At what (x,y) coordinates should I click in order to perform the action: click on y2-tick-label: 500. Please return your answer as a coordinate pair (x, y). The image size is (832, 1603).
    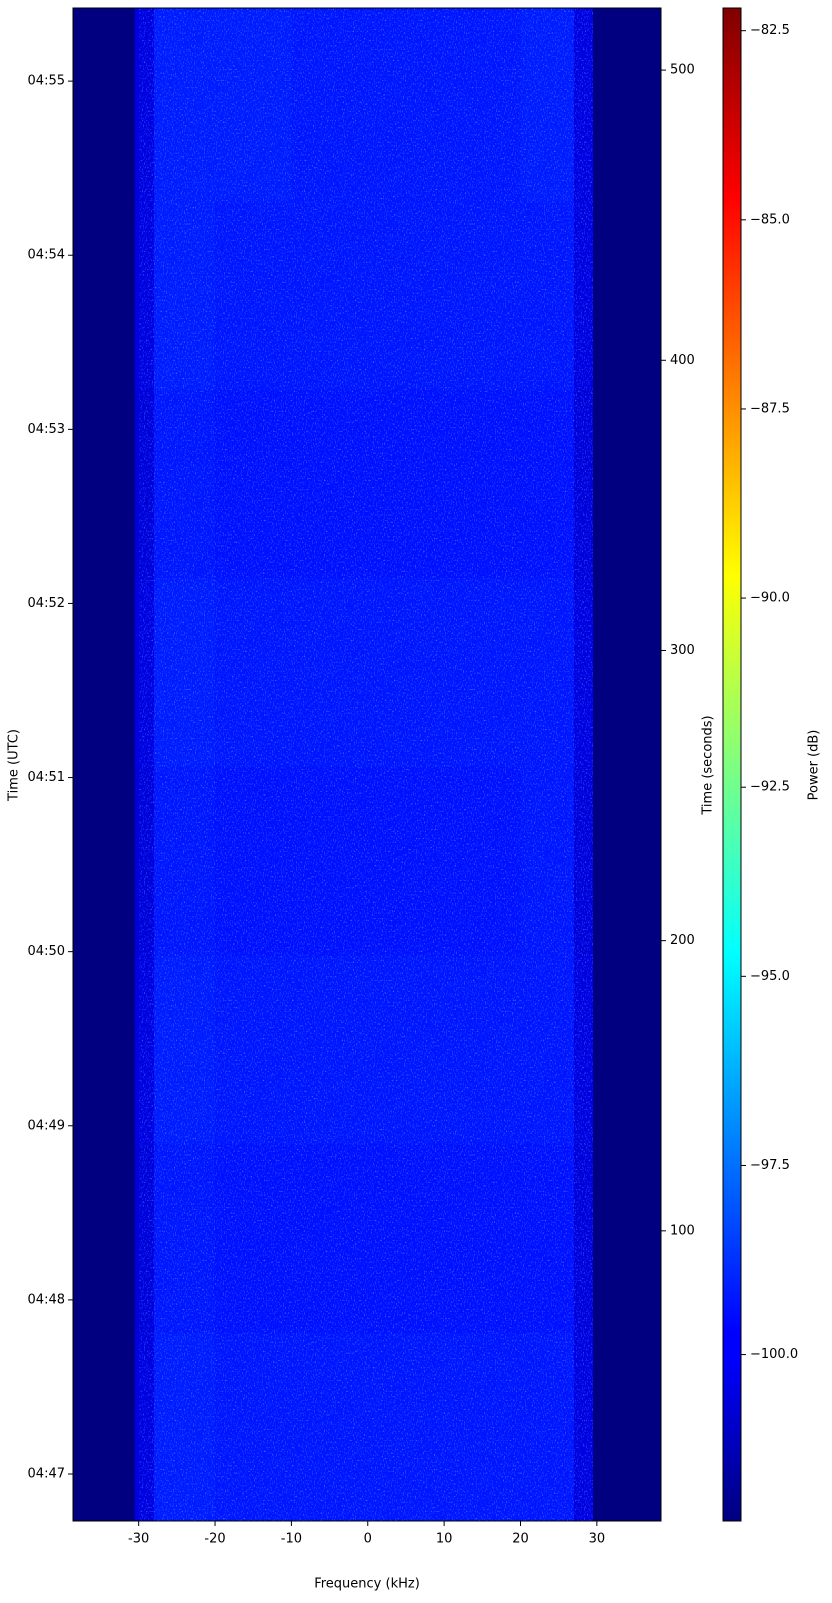
    Looking at the image, I should click on (682, 70).